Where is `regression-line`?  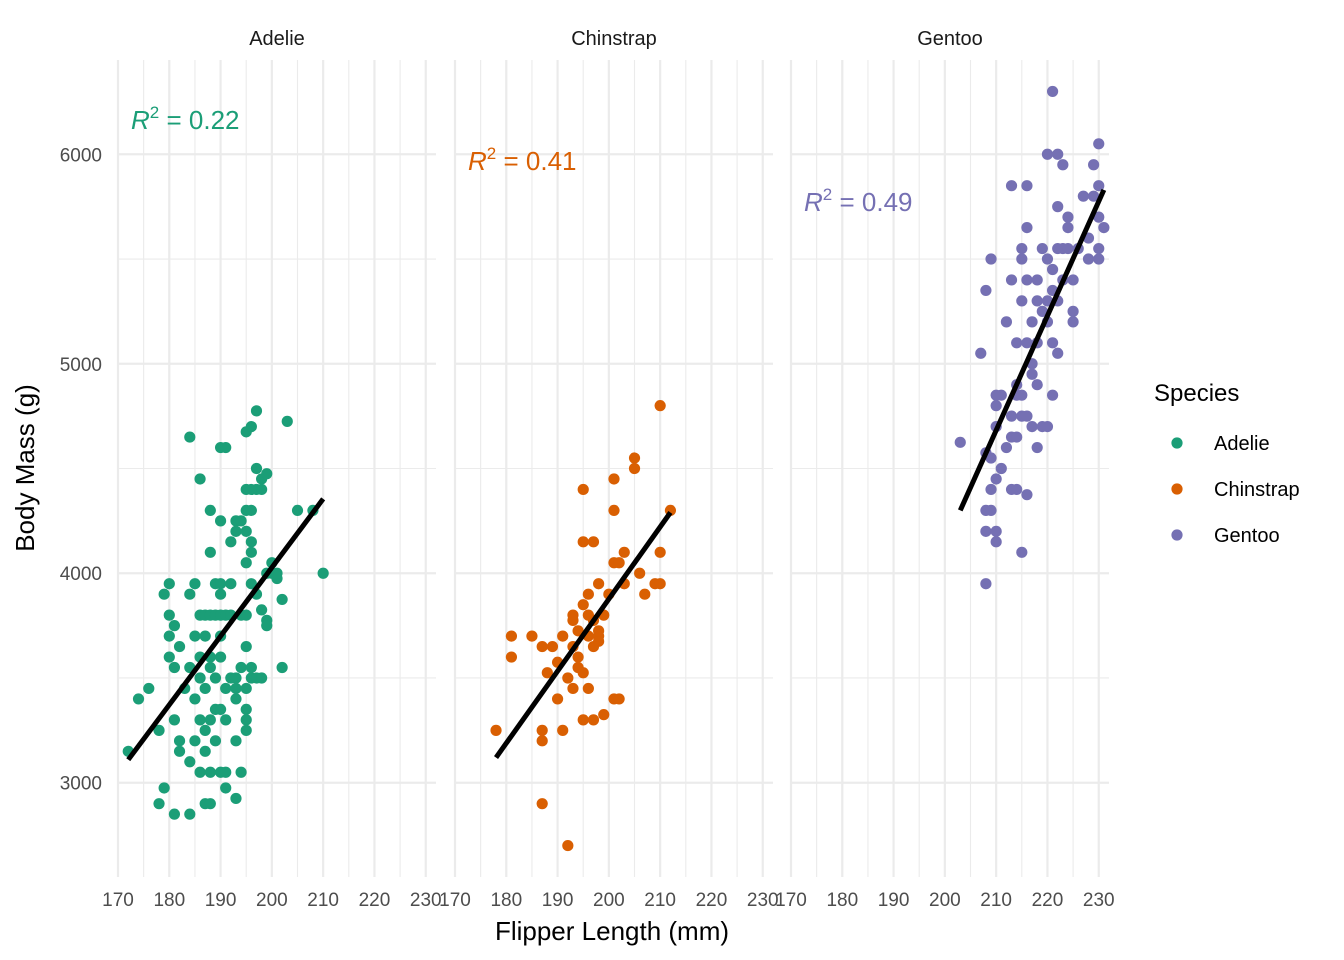 regression-line is located at coordinates (583, 635).